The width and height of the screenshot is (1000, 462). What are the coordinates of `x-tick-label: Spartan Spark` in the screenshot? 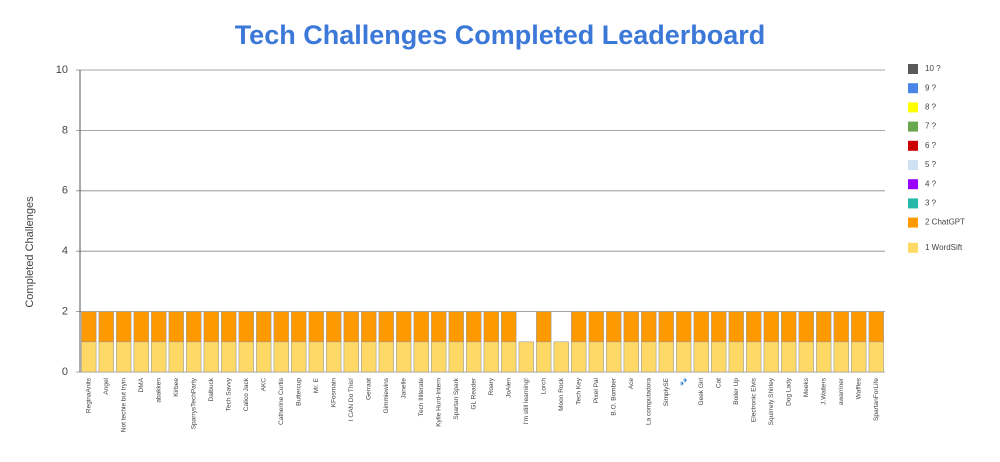 It's located at (456, 398).